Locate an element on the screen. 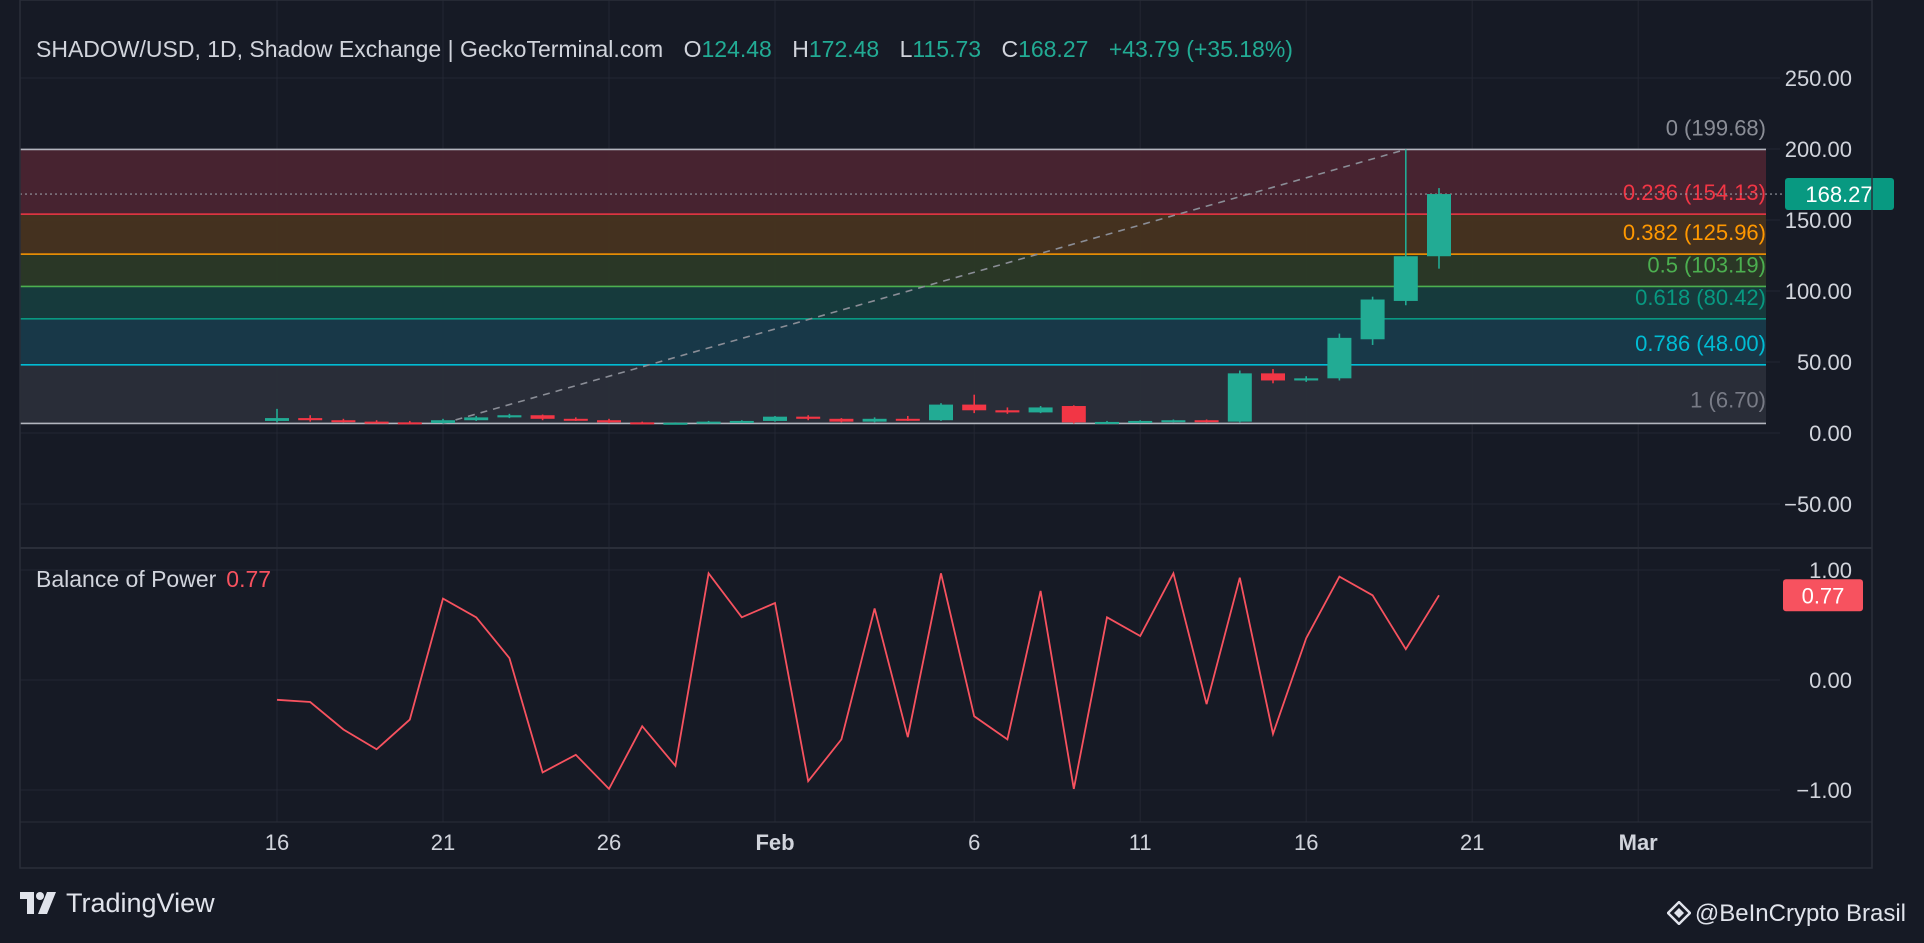  credit: @BeInCrypto Brasil is located at coordinates (1786, 914).